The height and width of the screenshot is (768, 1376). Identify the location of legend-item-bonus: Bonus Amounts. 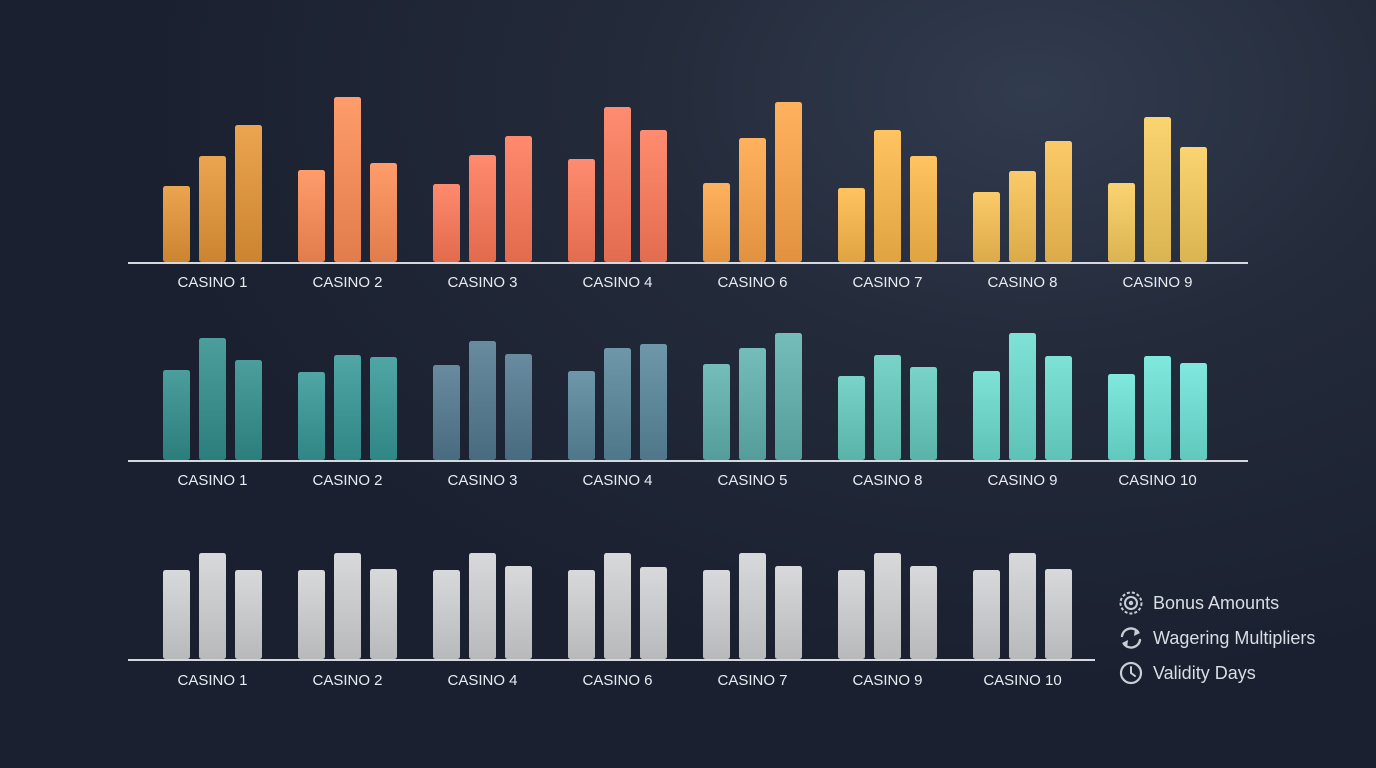
(1199, 603).